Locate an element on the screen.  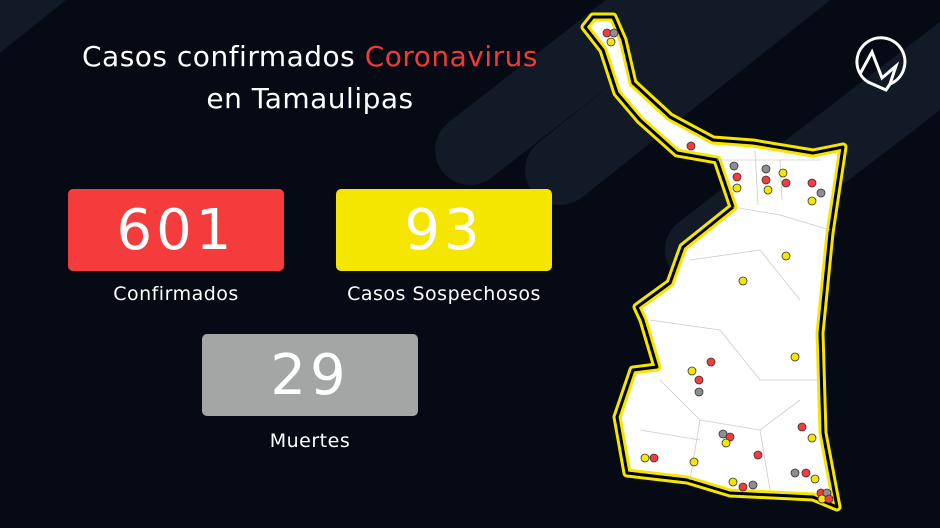
page-title-line1: Casos confirmados Coronavirus is located at coordinates (310, 56).